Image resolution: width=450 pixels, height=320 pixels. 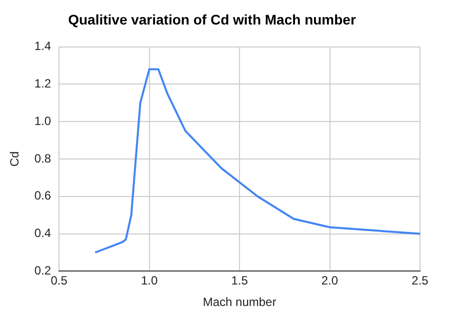 I want to click on y-axis-title: Cd, so click(x=15, y=159).